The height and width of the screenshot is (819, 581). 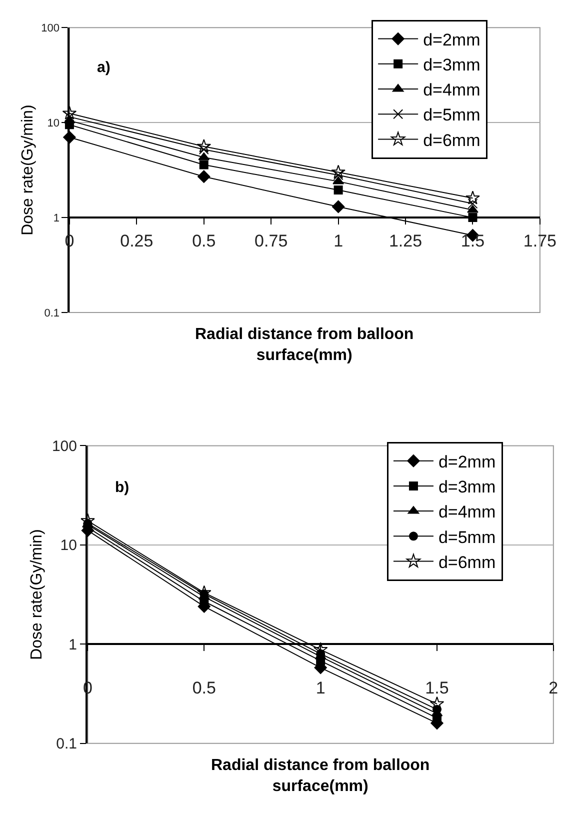 I want to click on x-tick-label: 1.25, so click(x=405, y=241).